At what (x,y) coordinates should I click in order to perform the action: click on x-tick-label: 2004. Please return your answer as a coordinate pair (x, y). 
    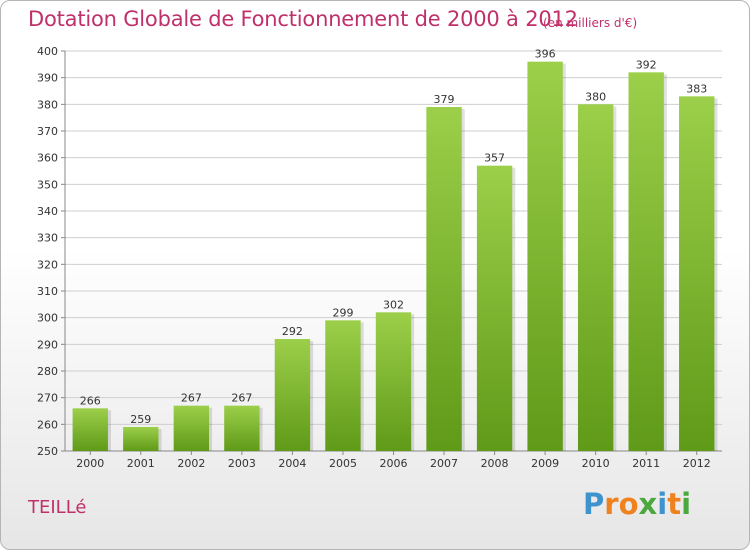
    Looking at the image, I should click on (292, 463).